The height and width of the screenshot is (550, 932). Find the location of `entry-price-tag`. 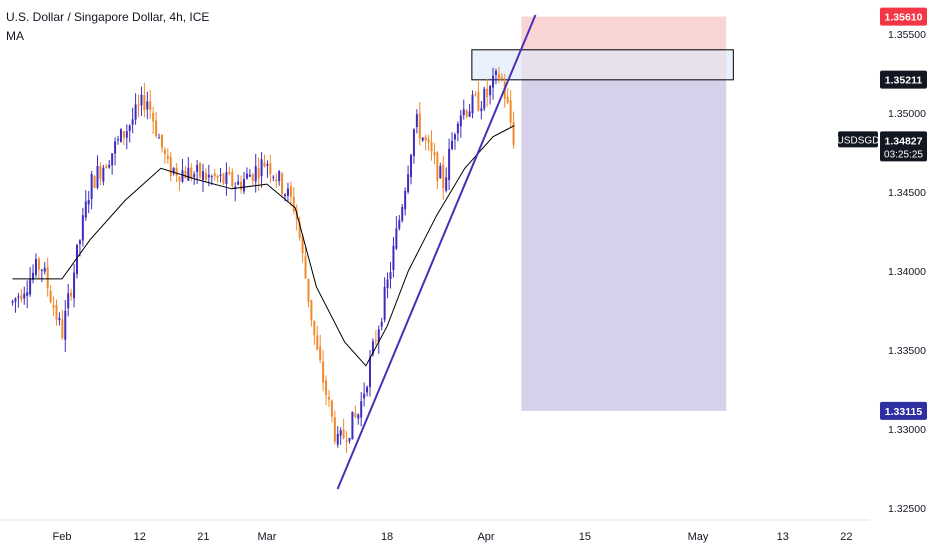

entry-price-tag is located at coordinates (903, 79).